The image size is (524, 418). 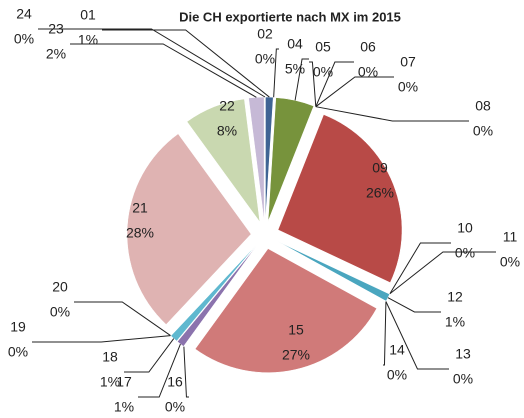 I want to click on slice-category-label: 16, so click(x=175, y=382).